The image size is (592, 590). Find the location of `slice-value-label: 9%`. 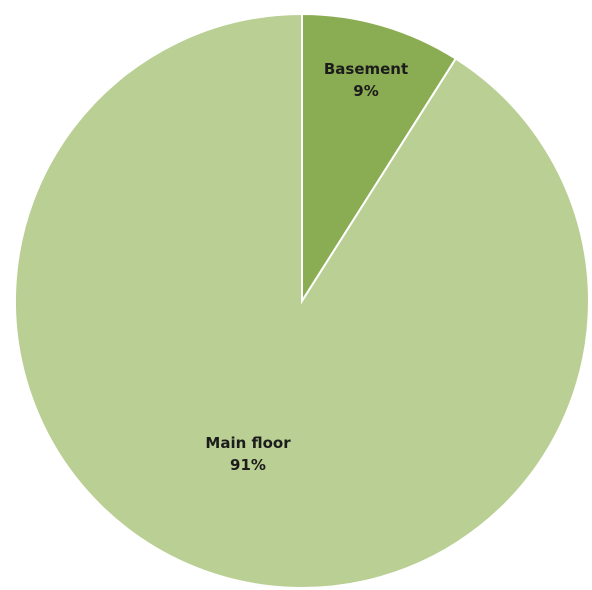

slice-value-label: 9% is located at coordinates (365, 91).